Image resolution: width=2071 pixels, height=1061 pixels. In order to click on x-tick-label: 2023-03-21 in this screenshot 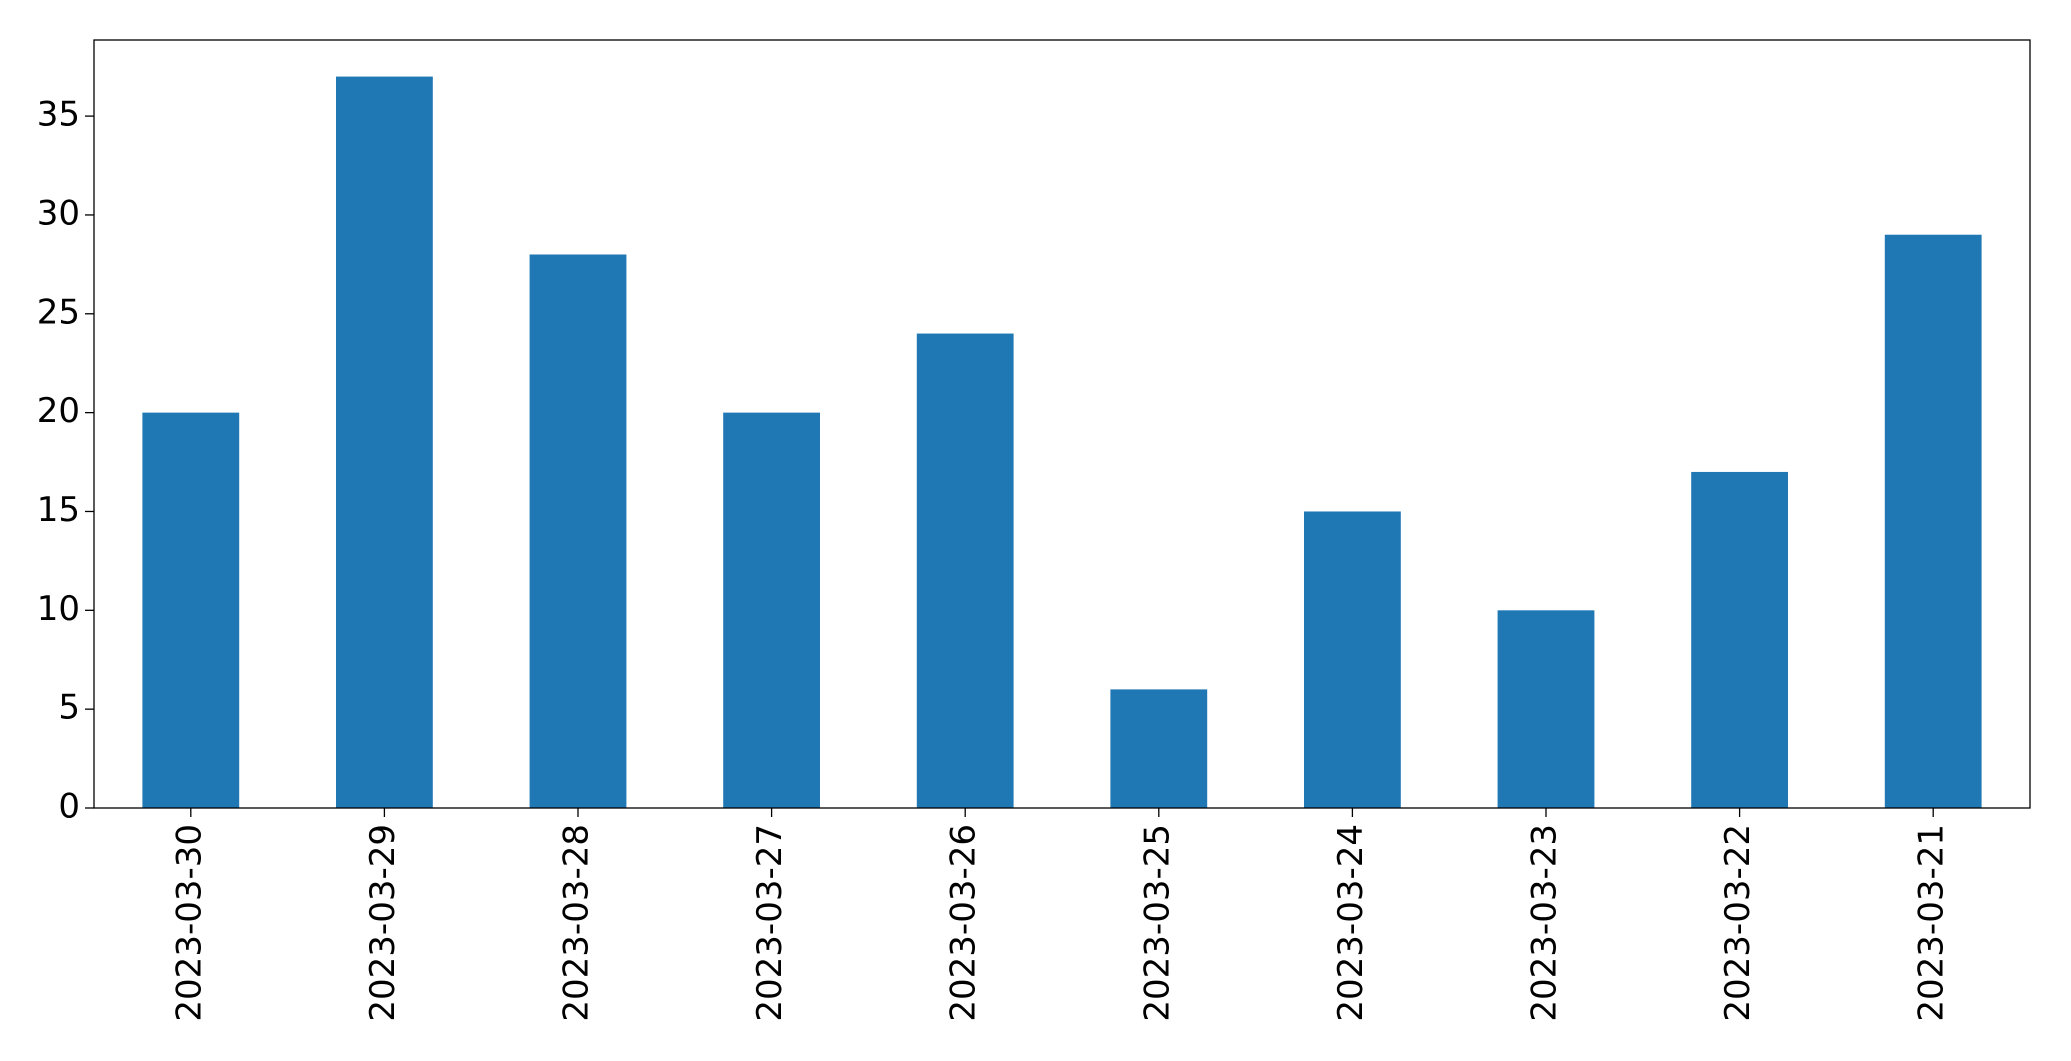, I will do `click(1932, 923)`.